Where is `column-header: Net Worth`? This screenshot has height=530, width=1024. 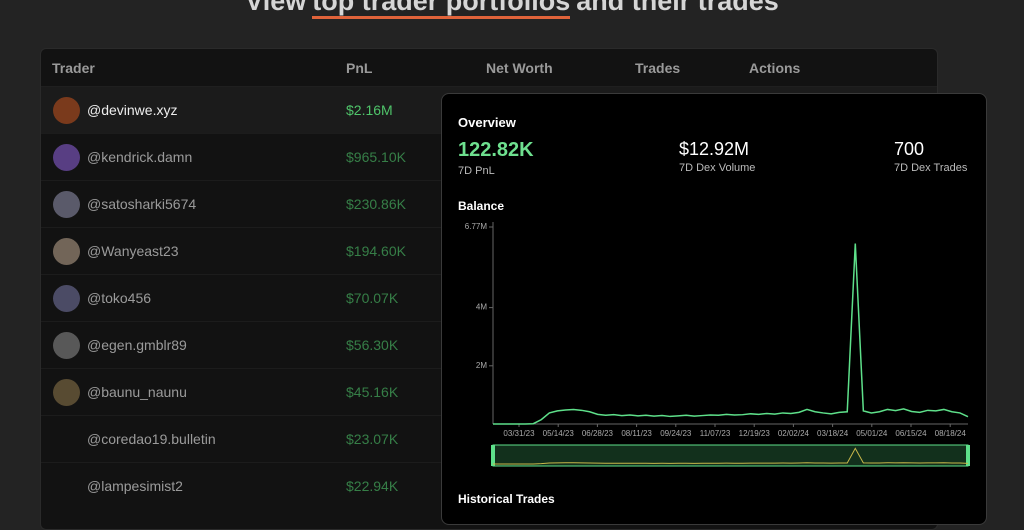
column-header: Net Worth is located at coordinates (519, 68).